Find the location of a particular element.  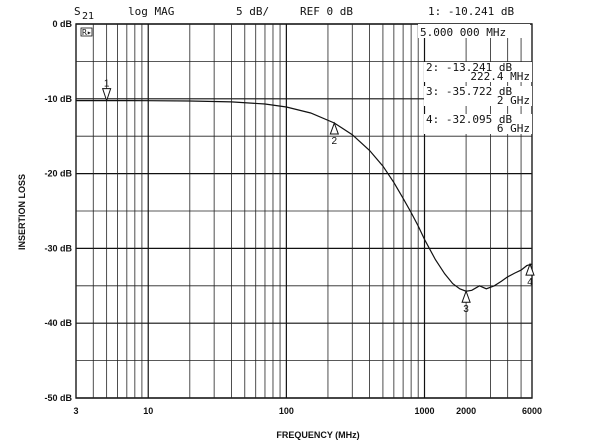

marker-4-triangle is located at coordinates (530, 269).